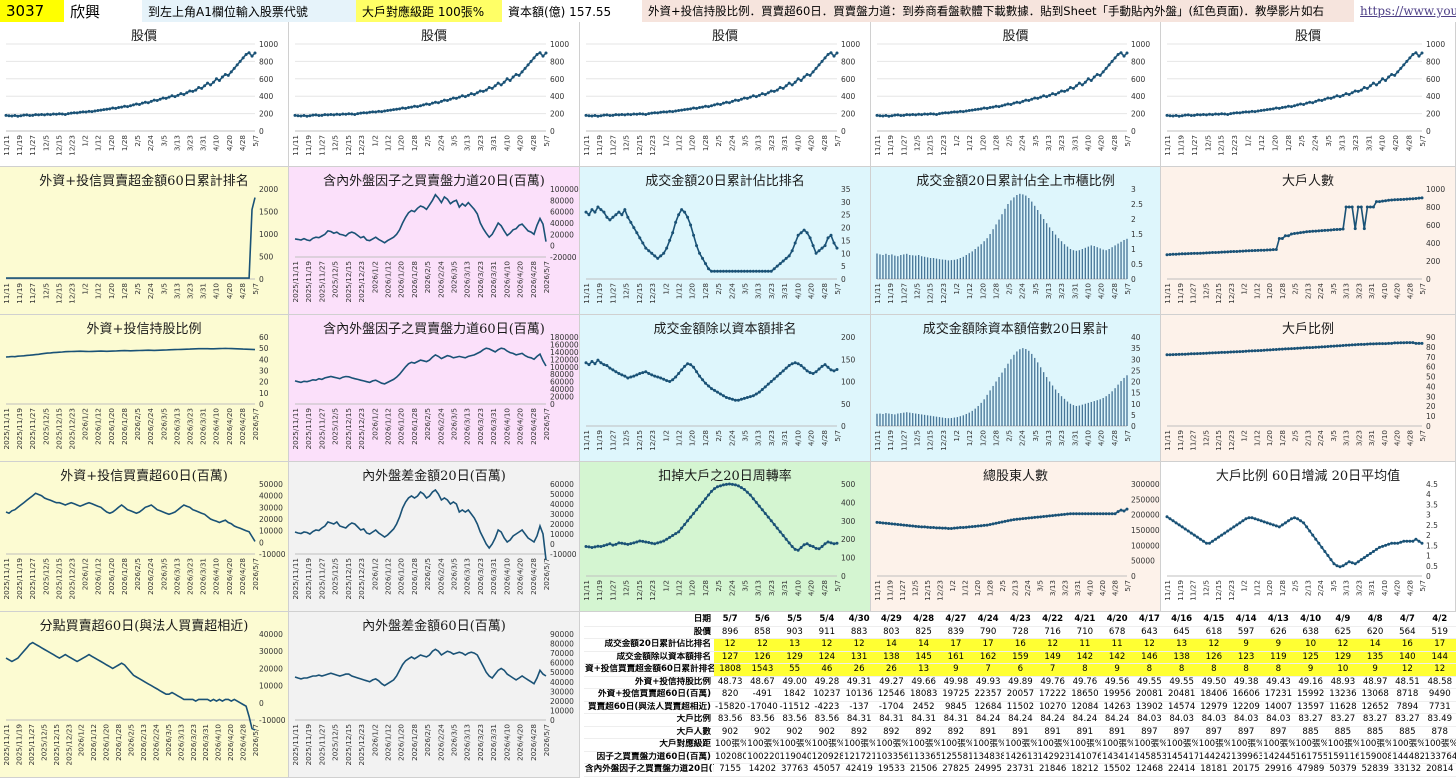 Image resolution: width=1456 pixels, height=778 pixels. I want to click on table-cell: 13597, so click(1310, 707).